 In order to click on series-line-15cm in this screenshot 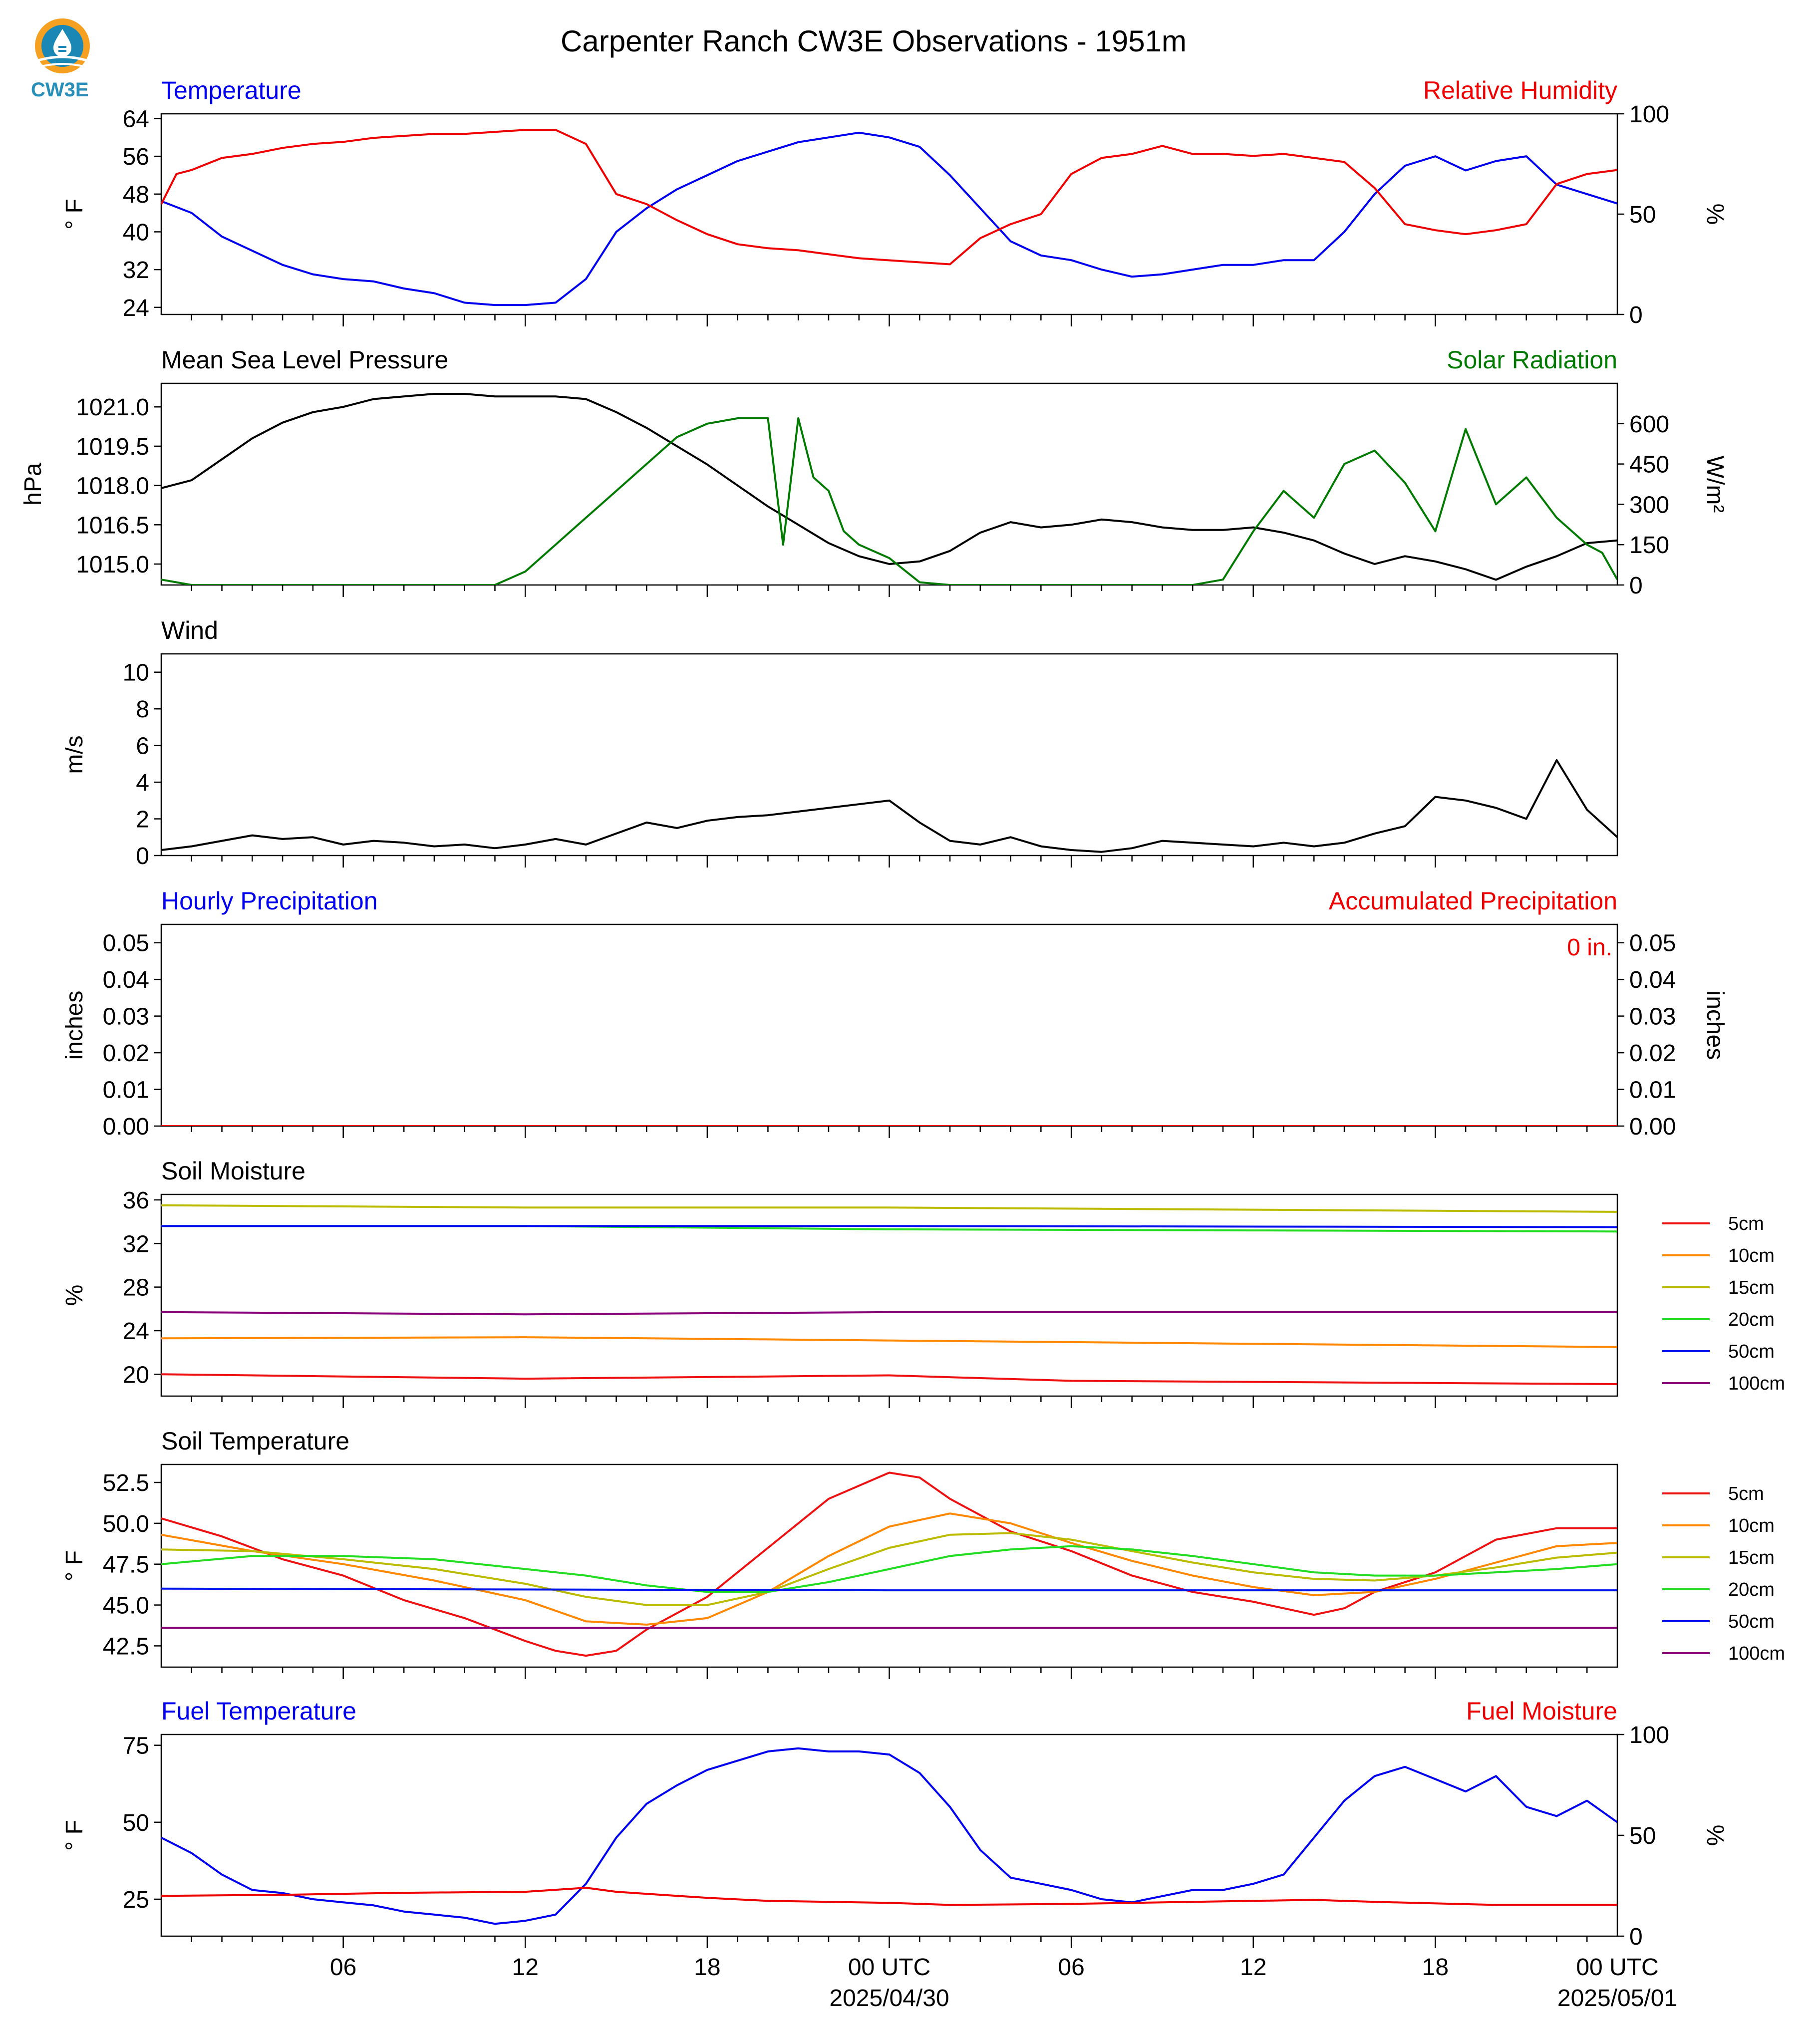, I will do `click(889, 1569)`.